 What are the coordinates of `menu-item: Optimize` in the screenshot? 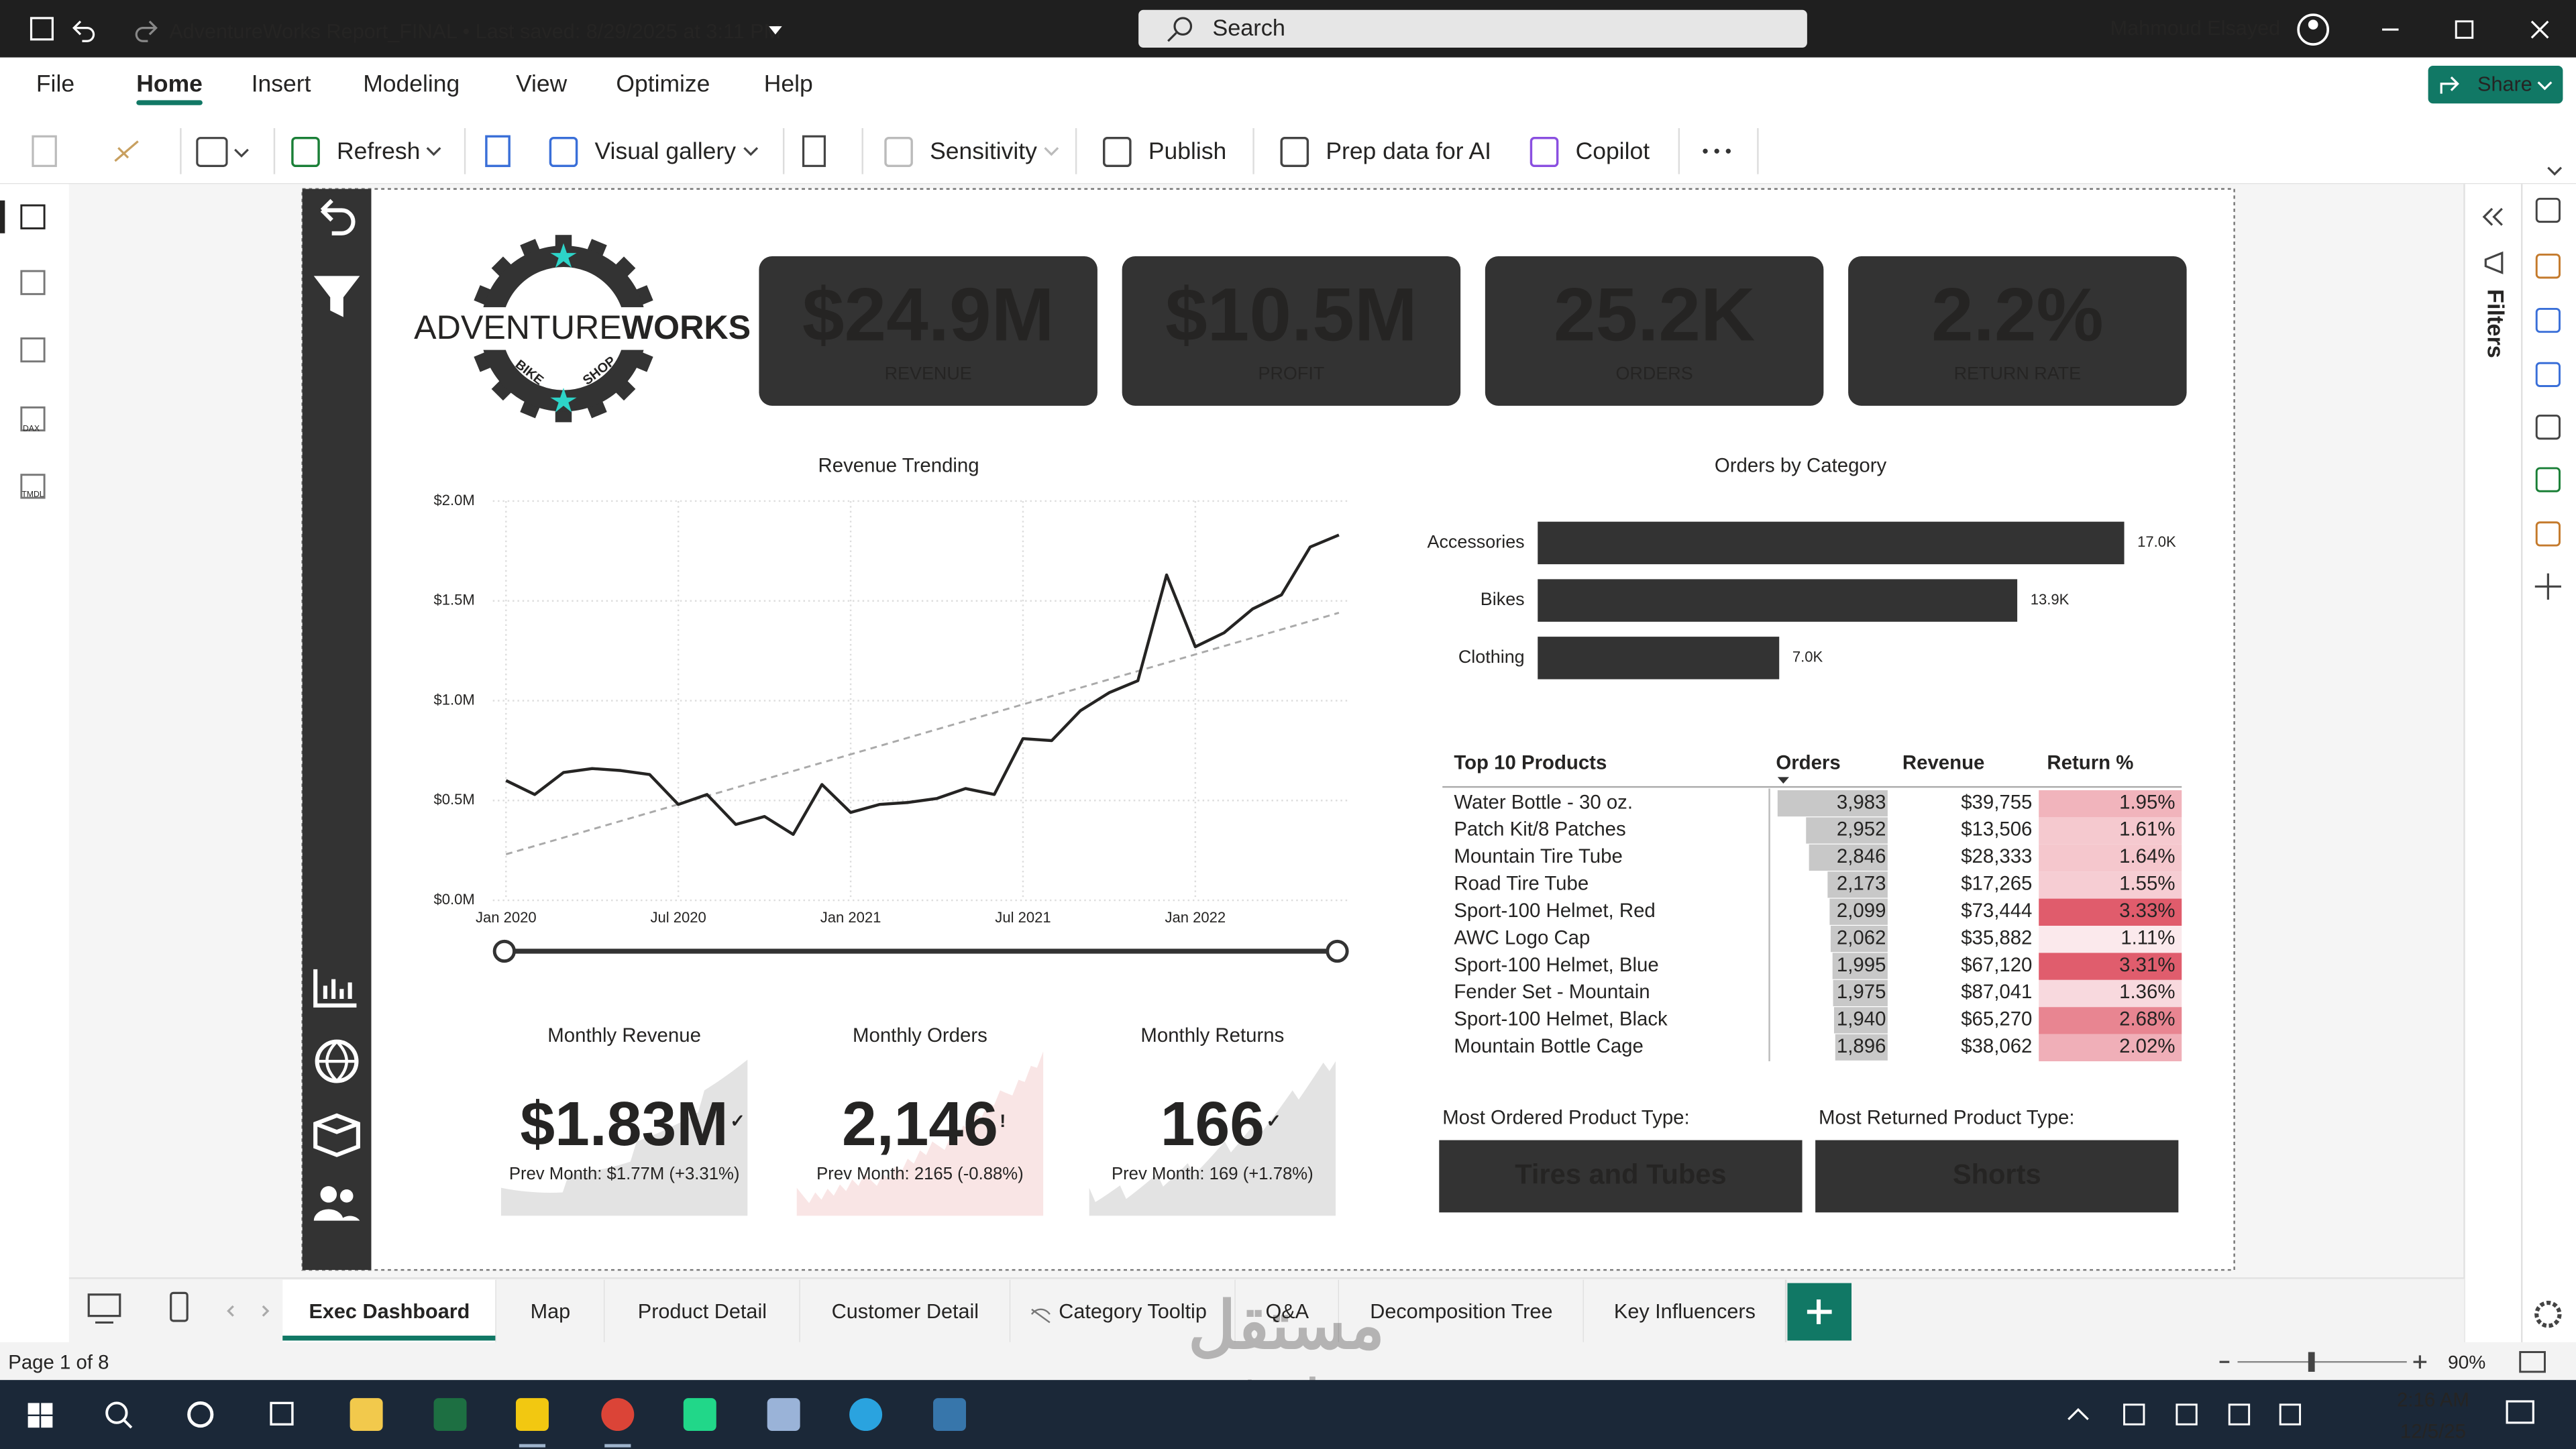 It's located at (663, 83).